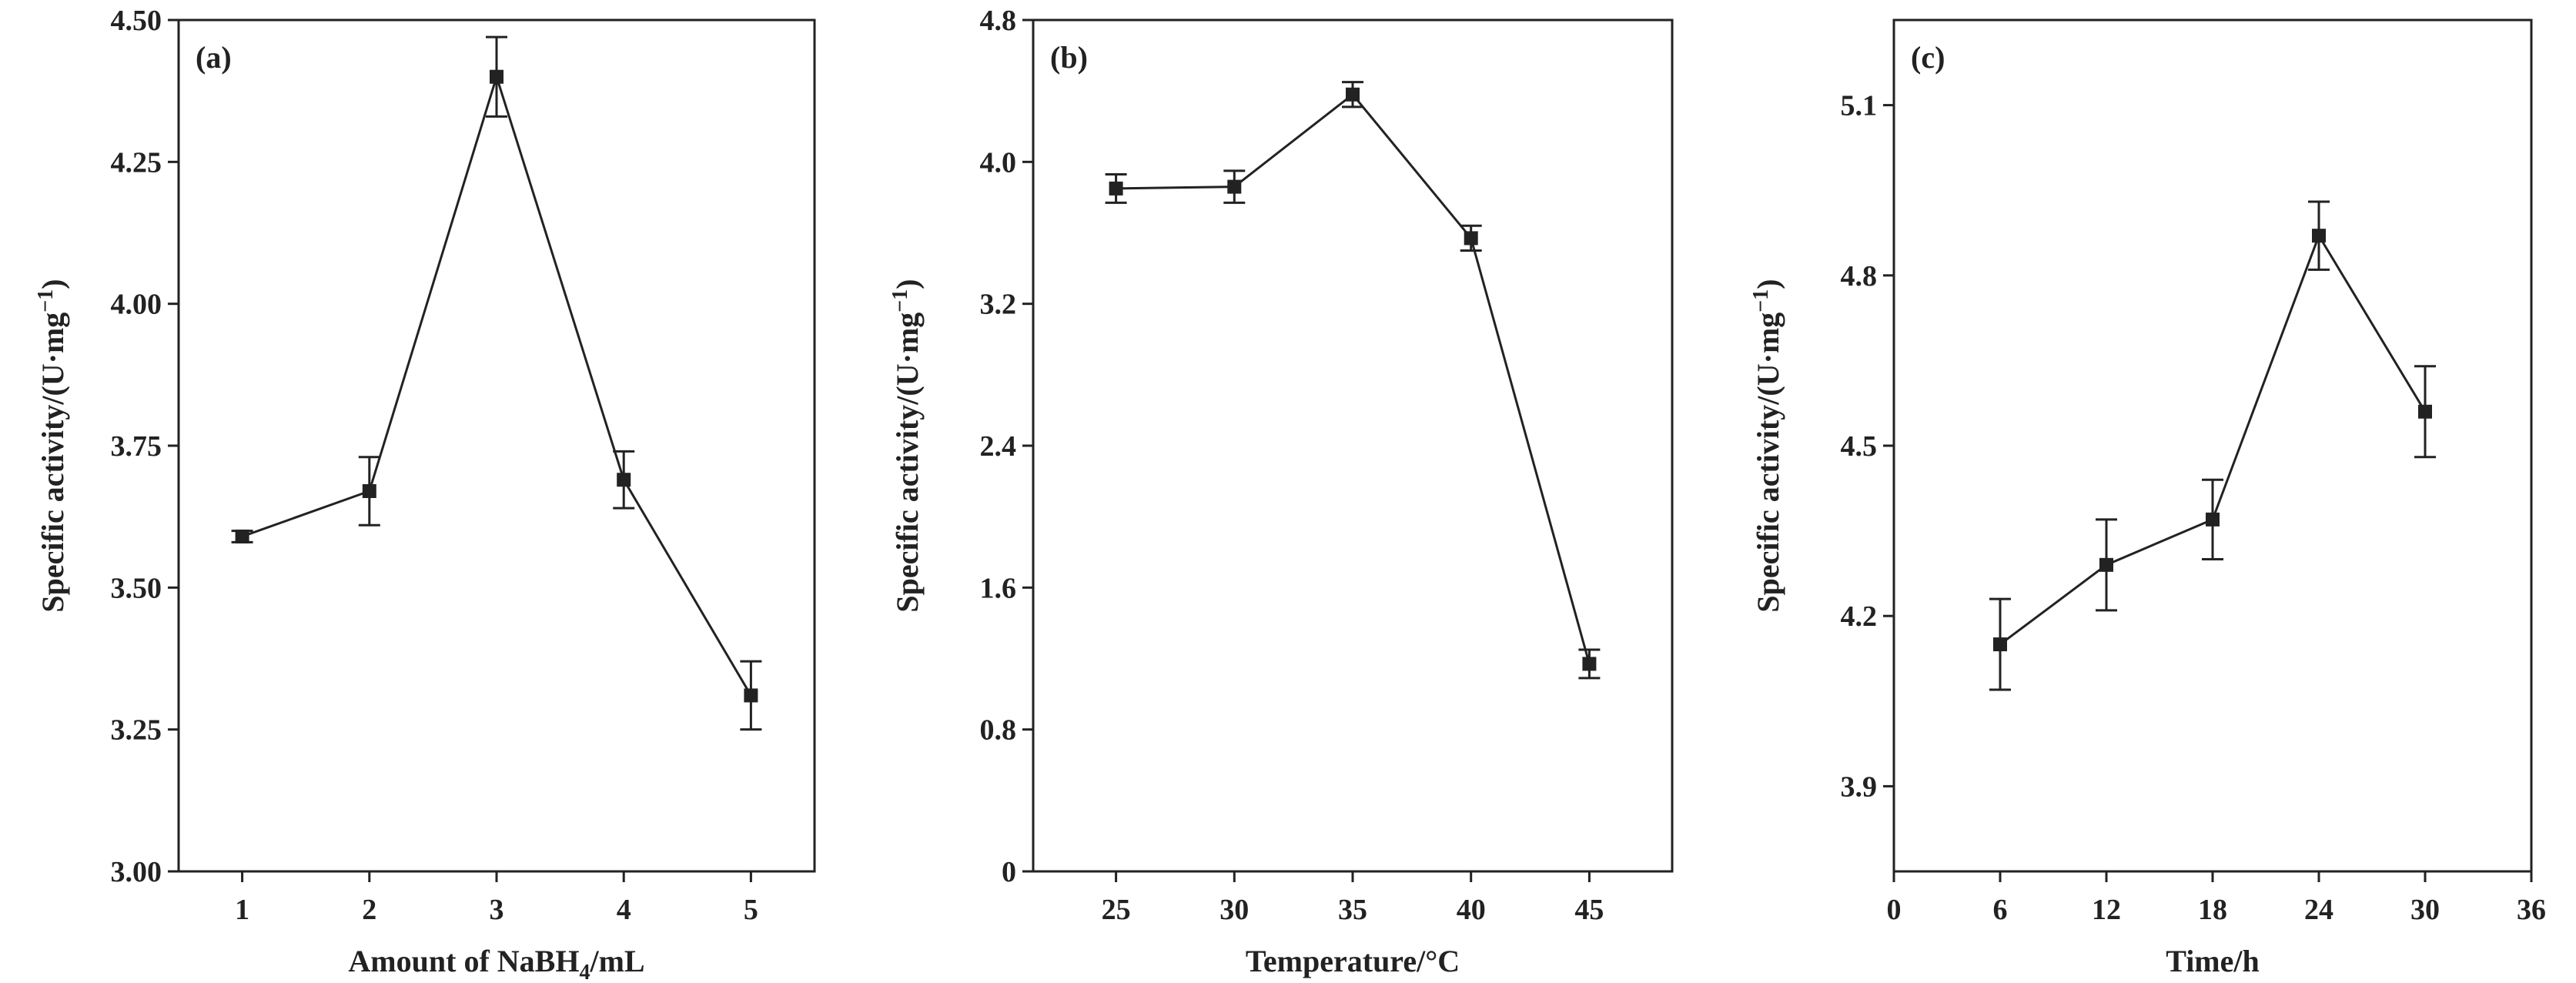 The image size is (2576, 983). Describe the element at coordinates (998, 305) in the screenshot. I see `y-tick-label: 3.2` at that location.